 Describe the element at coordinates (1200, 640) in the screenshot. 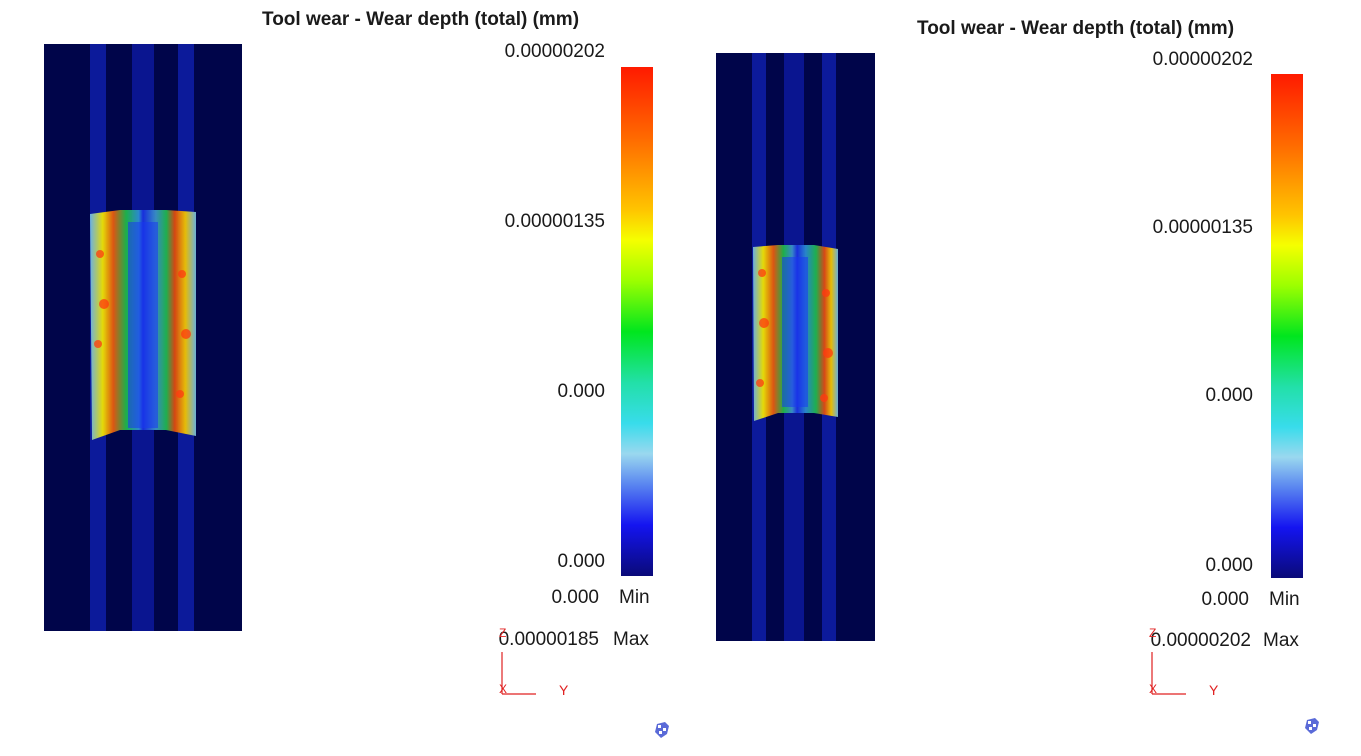

I see `max-value: 0.00000202` at that location.